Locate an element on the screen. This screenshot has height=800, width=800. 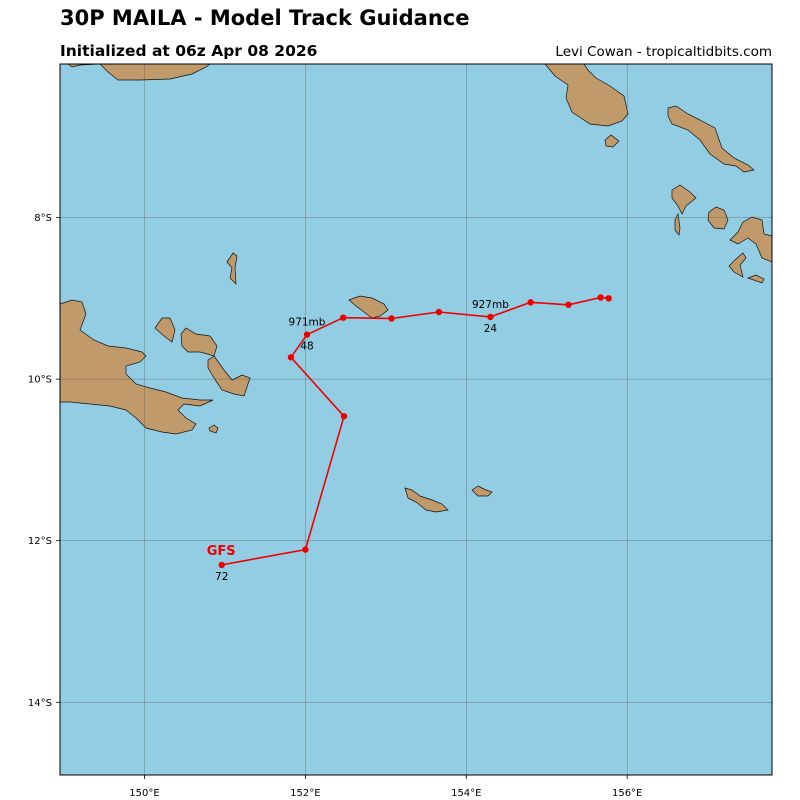
land-guadalcanal-west is located at coordinates (750, 239).